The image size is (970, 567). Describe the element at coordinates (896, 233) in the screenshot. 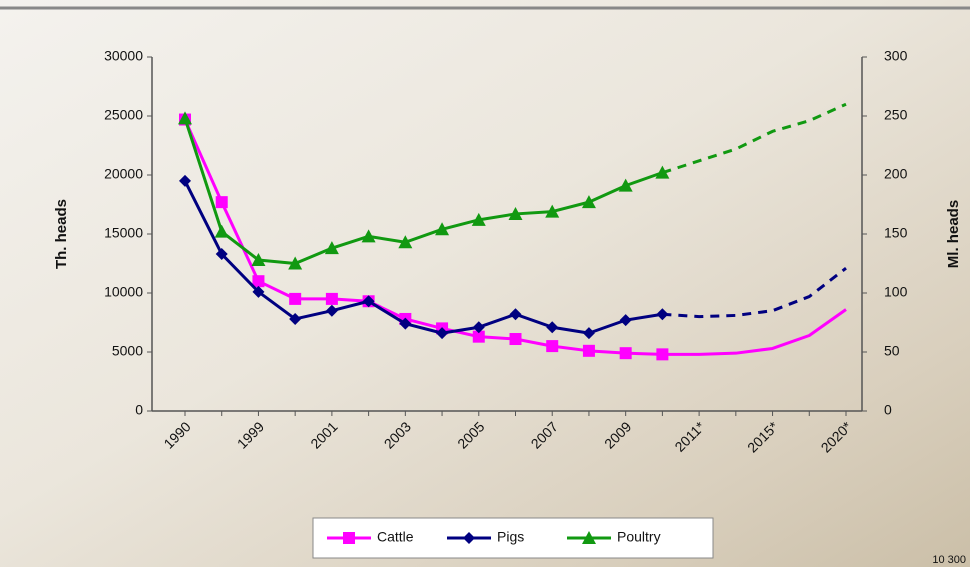

I see `y2-tick-label: 150` at that location.